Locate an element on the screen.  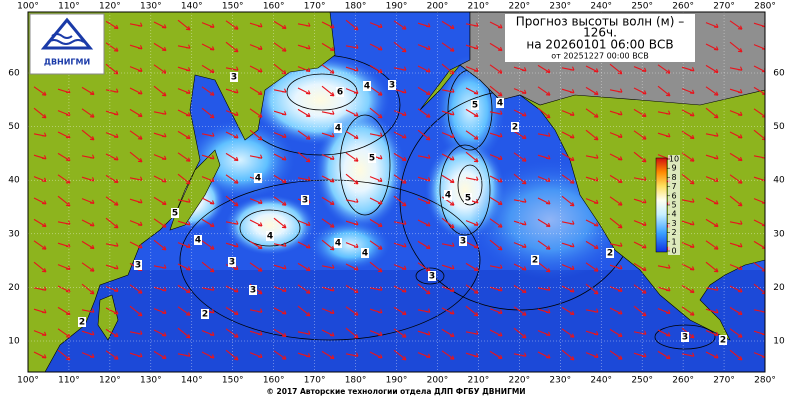
lon-label-top: 120° is located at coordinates (110, 7).